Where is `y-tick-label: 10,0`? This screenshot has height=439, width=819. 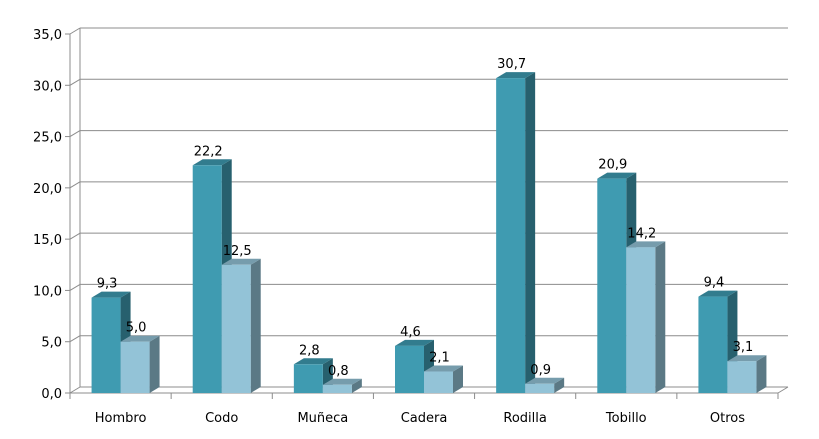 y-tick-label: 10,0 is located at coordinates (47, 291).